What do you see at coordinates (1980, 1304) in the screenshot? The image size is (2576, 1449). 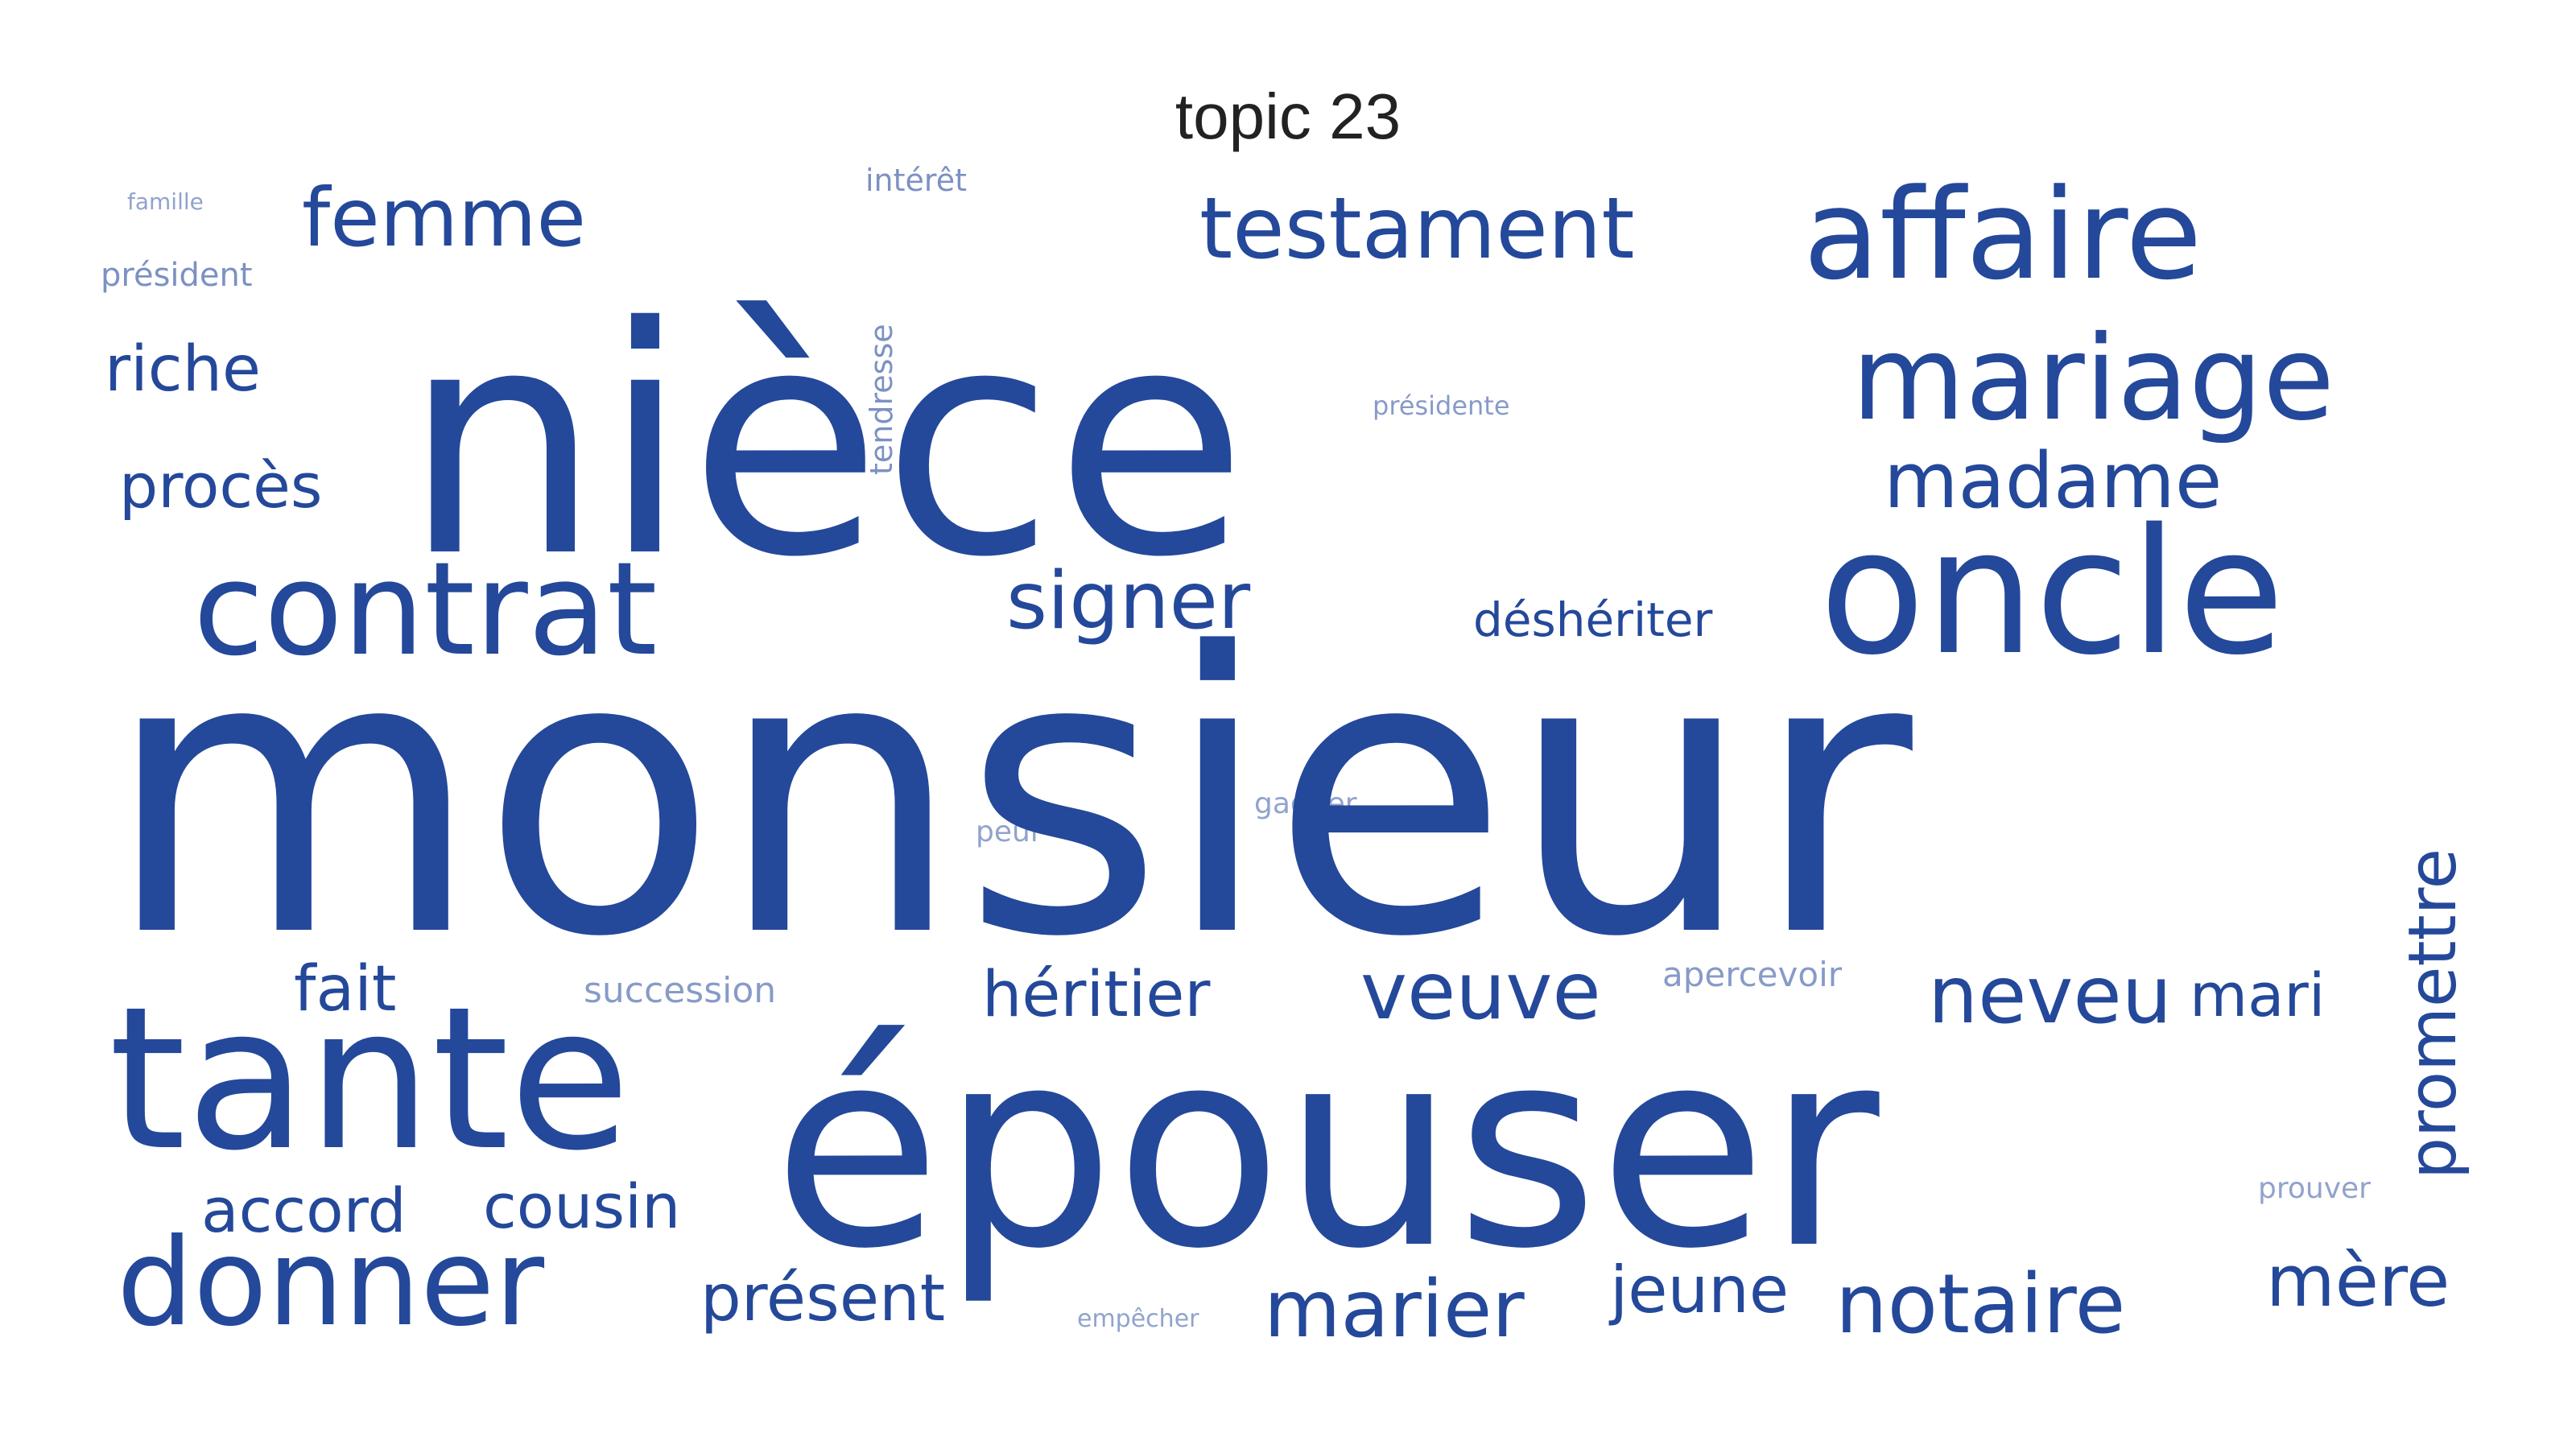 I see `word-notaire: notaire` at bounding box center [1980, 1304].